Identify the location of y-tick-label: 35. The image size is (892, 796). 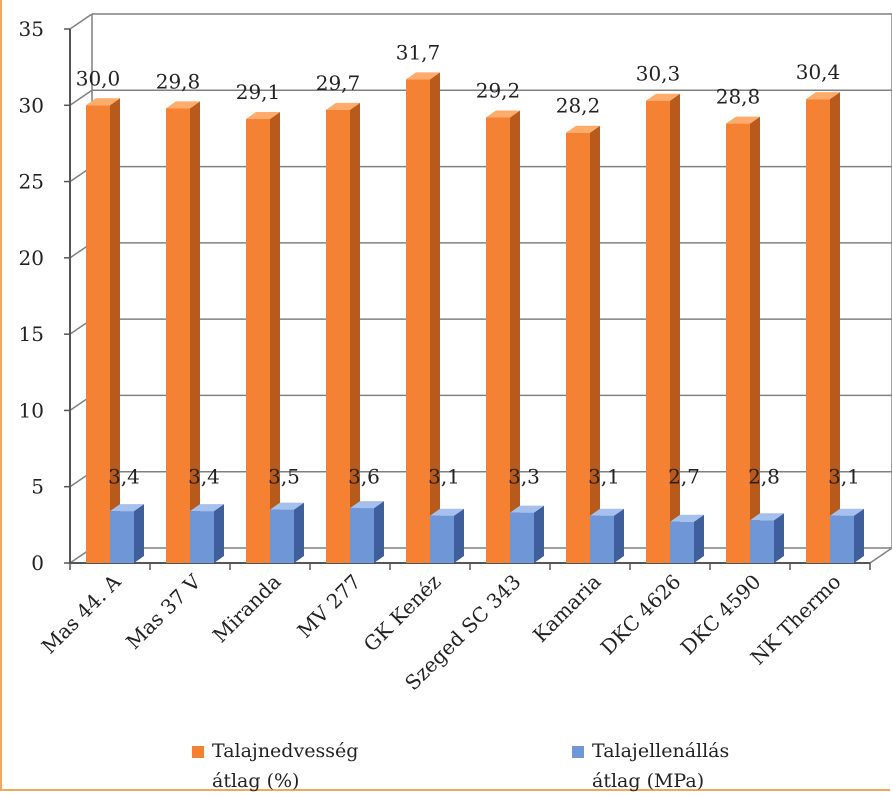
(31, 29).